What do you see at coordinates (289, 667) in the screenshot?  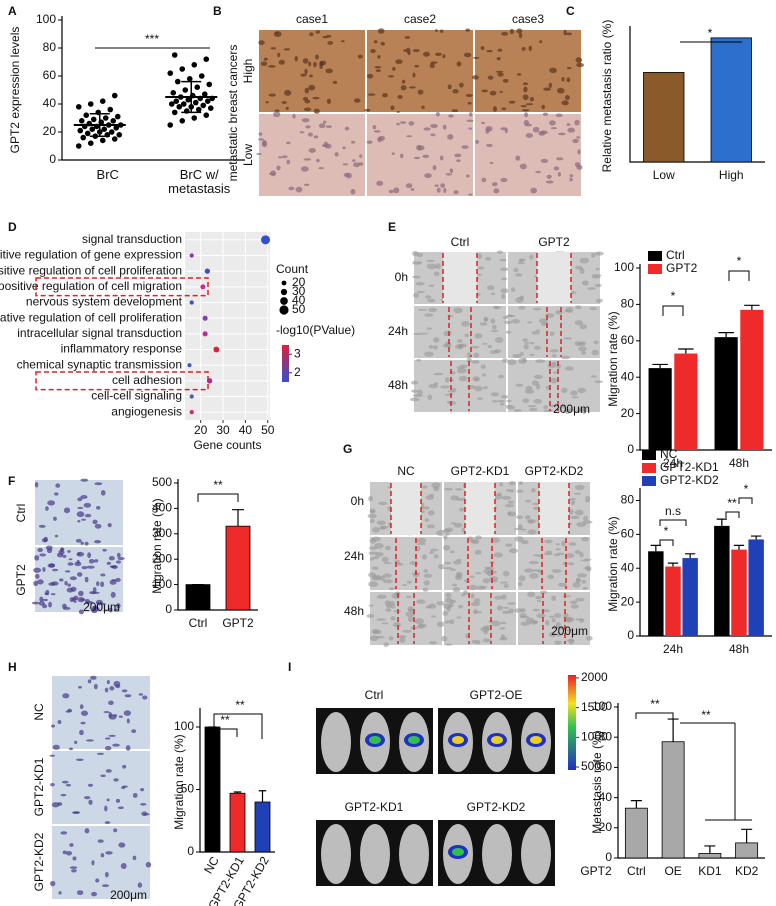 I see `panel-letter: I` at bounding box center [289, 667].